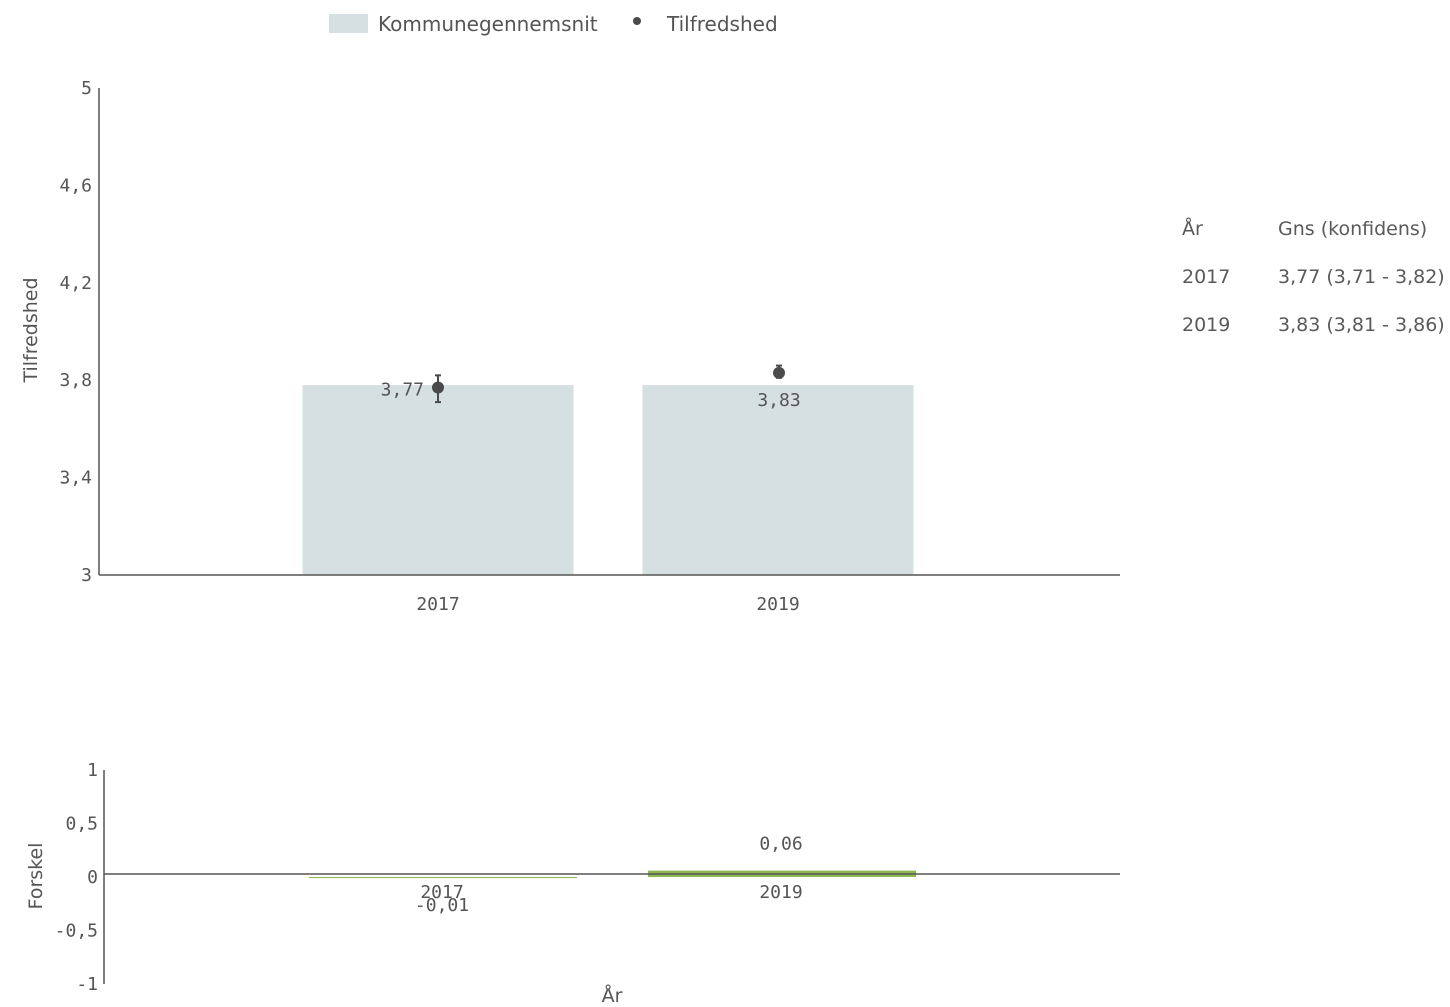 Image resolution: width=1450 pixels, height=1007 pixels. I want to click on y-tick-label: 3,8, so click(75, 380).